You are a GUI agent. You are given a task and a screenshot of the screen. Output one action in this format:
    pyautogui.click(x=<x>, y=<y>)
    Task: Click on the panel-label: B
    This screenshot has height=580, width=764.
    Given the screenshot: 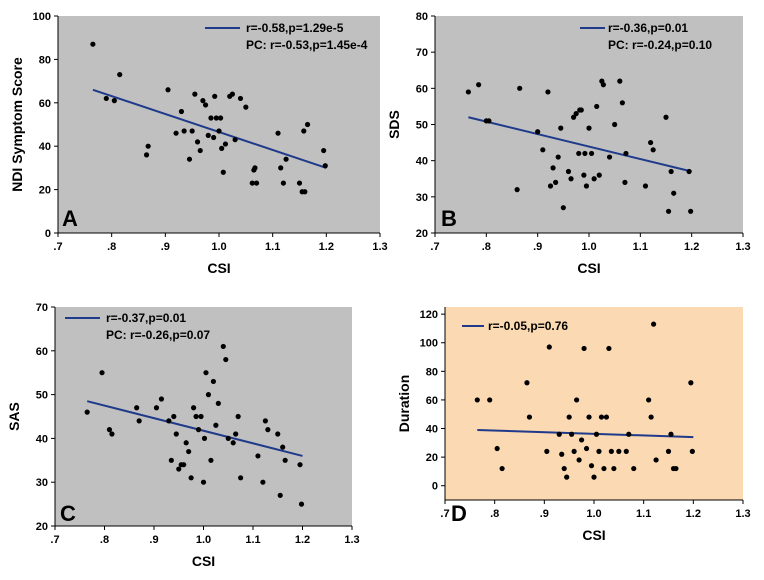 What is the action you would take?
    pyautogui.click(x=449, y=218)
    